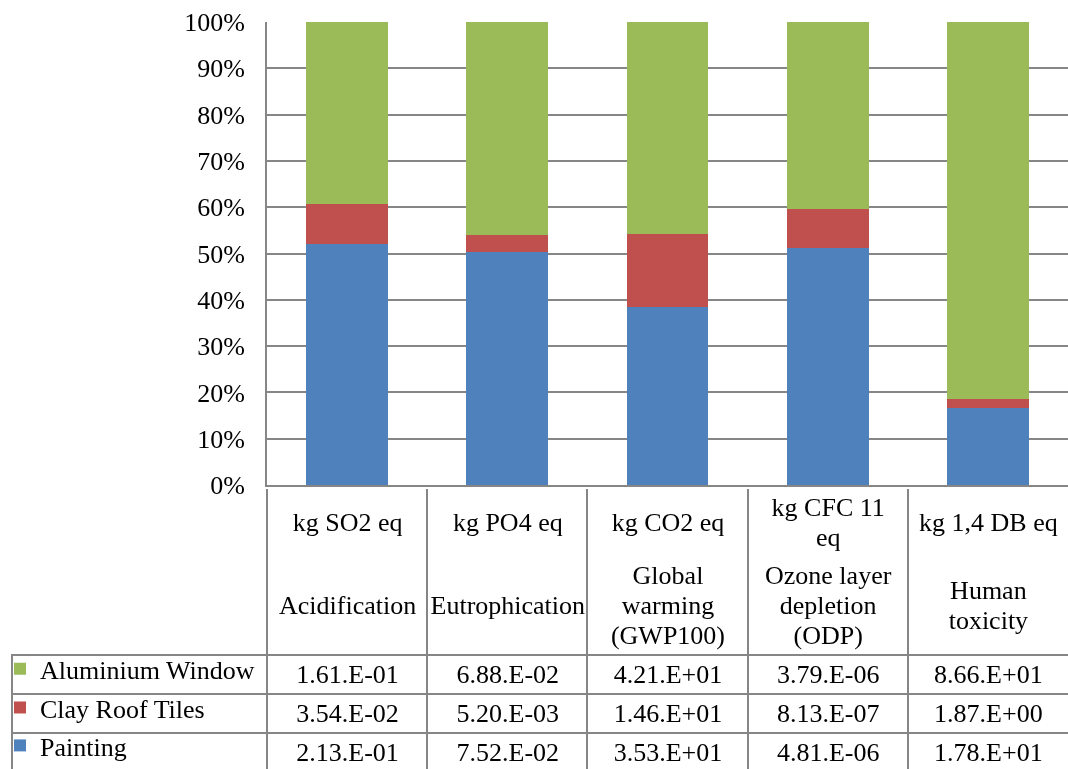 This screenshot has width=1068, height=769. I want to click on legend-label: Painting, so click(83, 747).